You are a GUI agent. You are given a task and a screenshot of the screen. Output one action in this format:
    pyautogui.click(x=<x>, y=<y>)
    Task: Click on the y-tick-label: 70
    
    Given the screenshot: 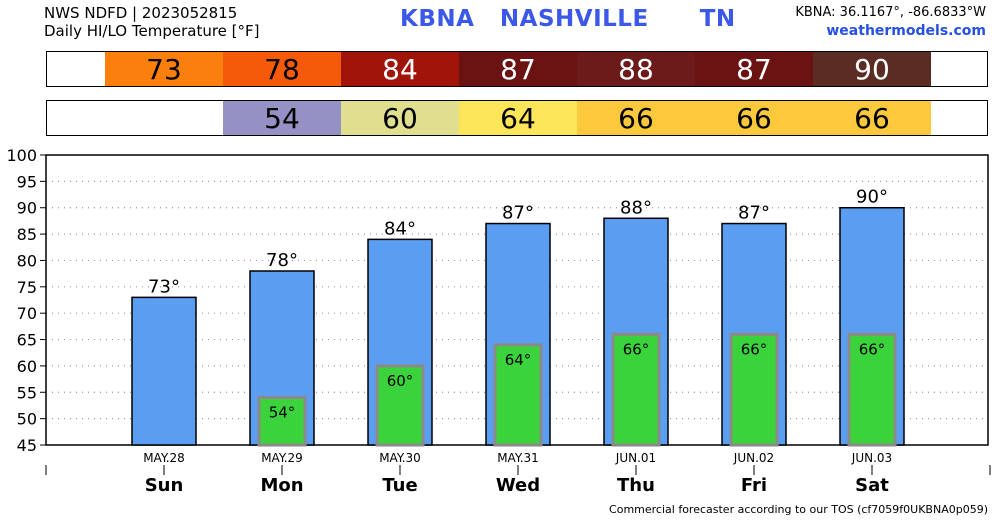 What is the action you would take?
    pyautogui.click(x=27, y=313)
    